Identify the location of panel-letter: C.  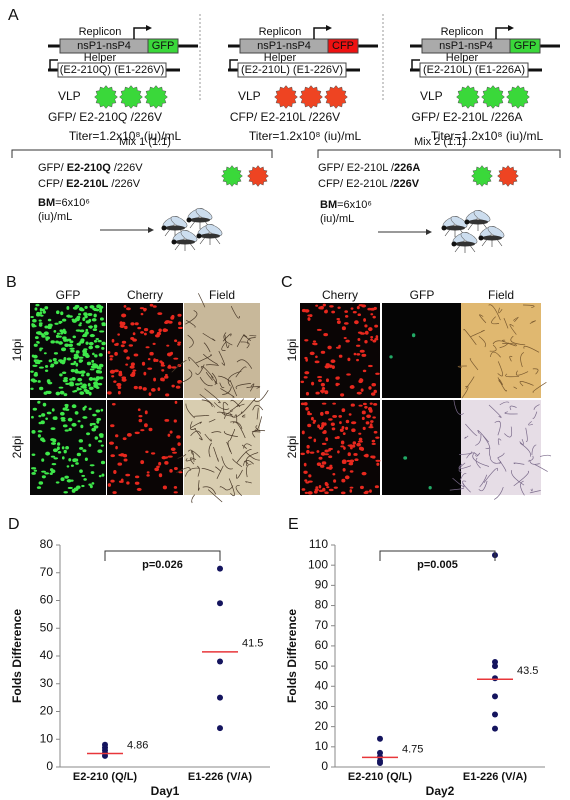
(287, 282).